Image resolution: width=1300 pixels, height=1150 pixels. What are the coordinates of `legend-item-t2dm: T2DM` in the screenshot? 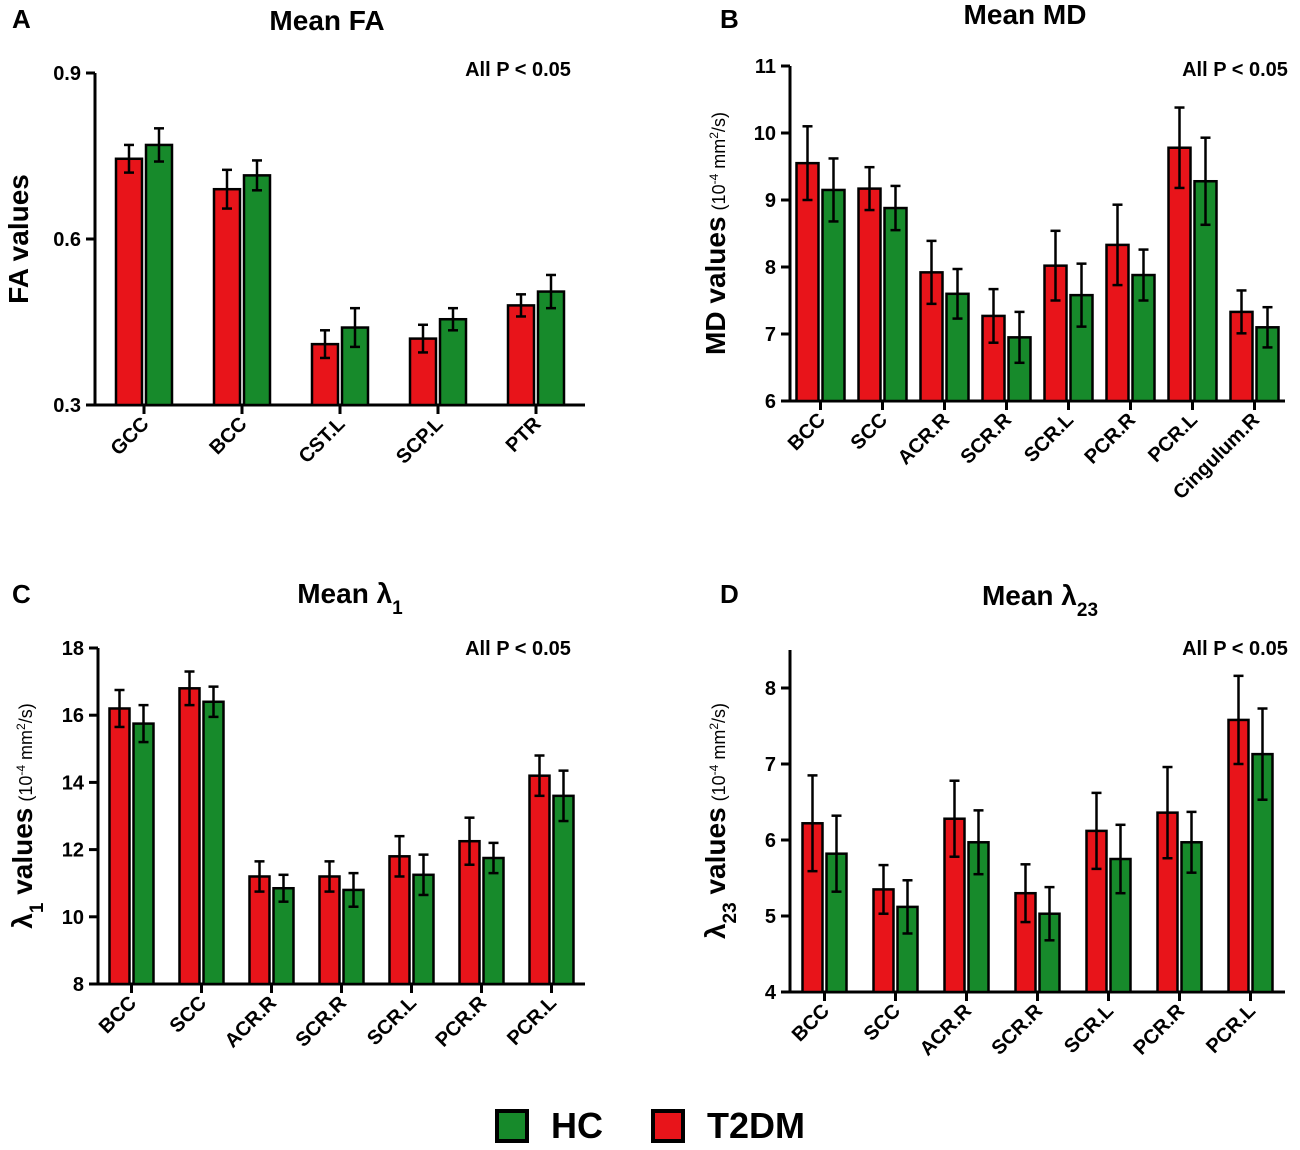 It's located at (728, 1126).